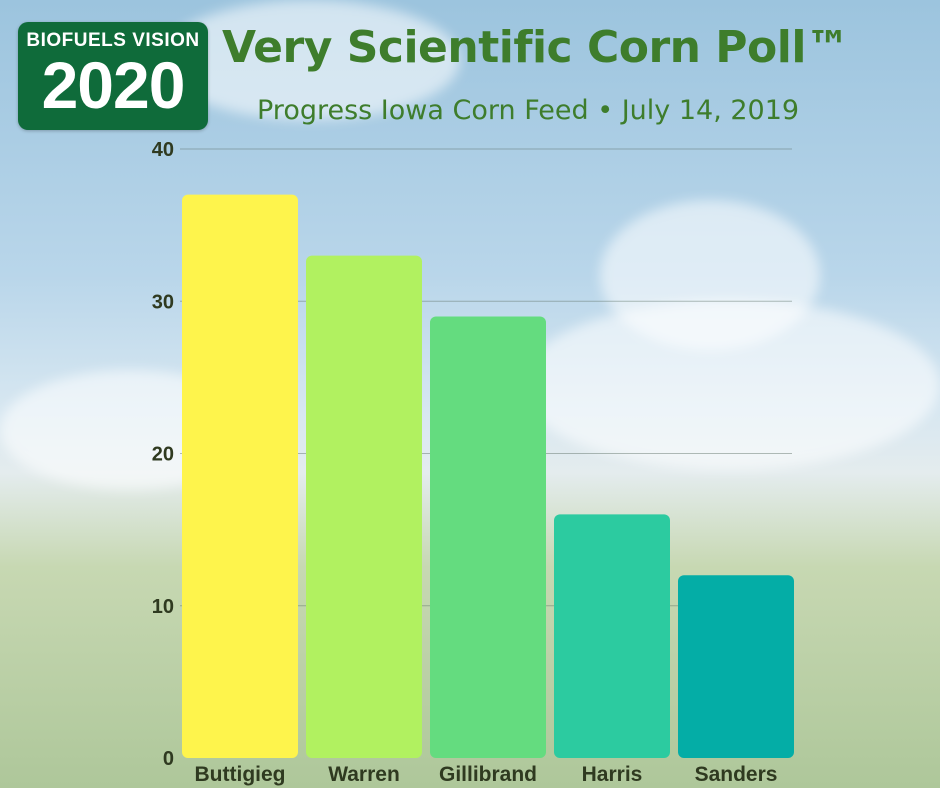 This screenshot has height=788, width=940. Describe the element at coordinates (736, 666) in the screenshot. I see `bar-sanders` at that location.